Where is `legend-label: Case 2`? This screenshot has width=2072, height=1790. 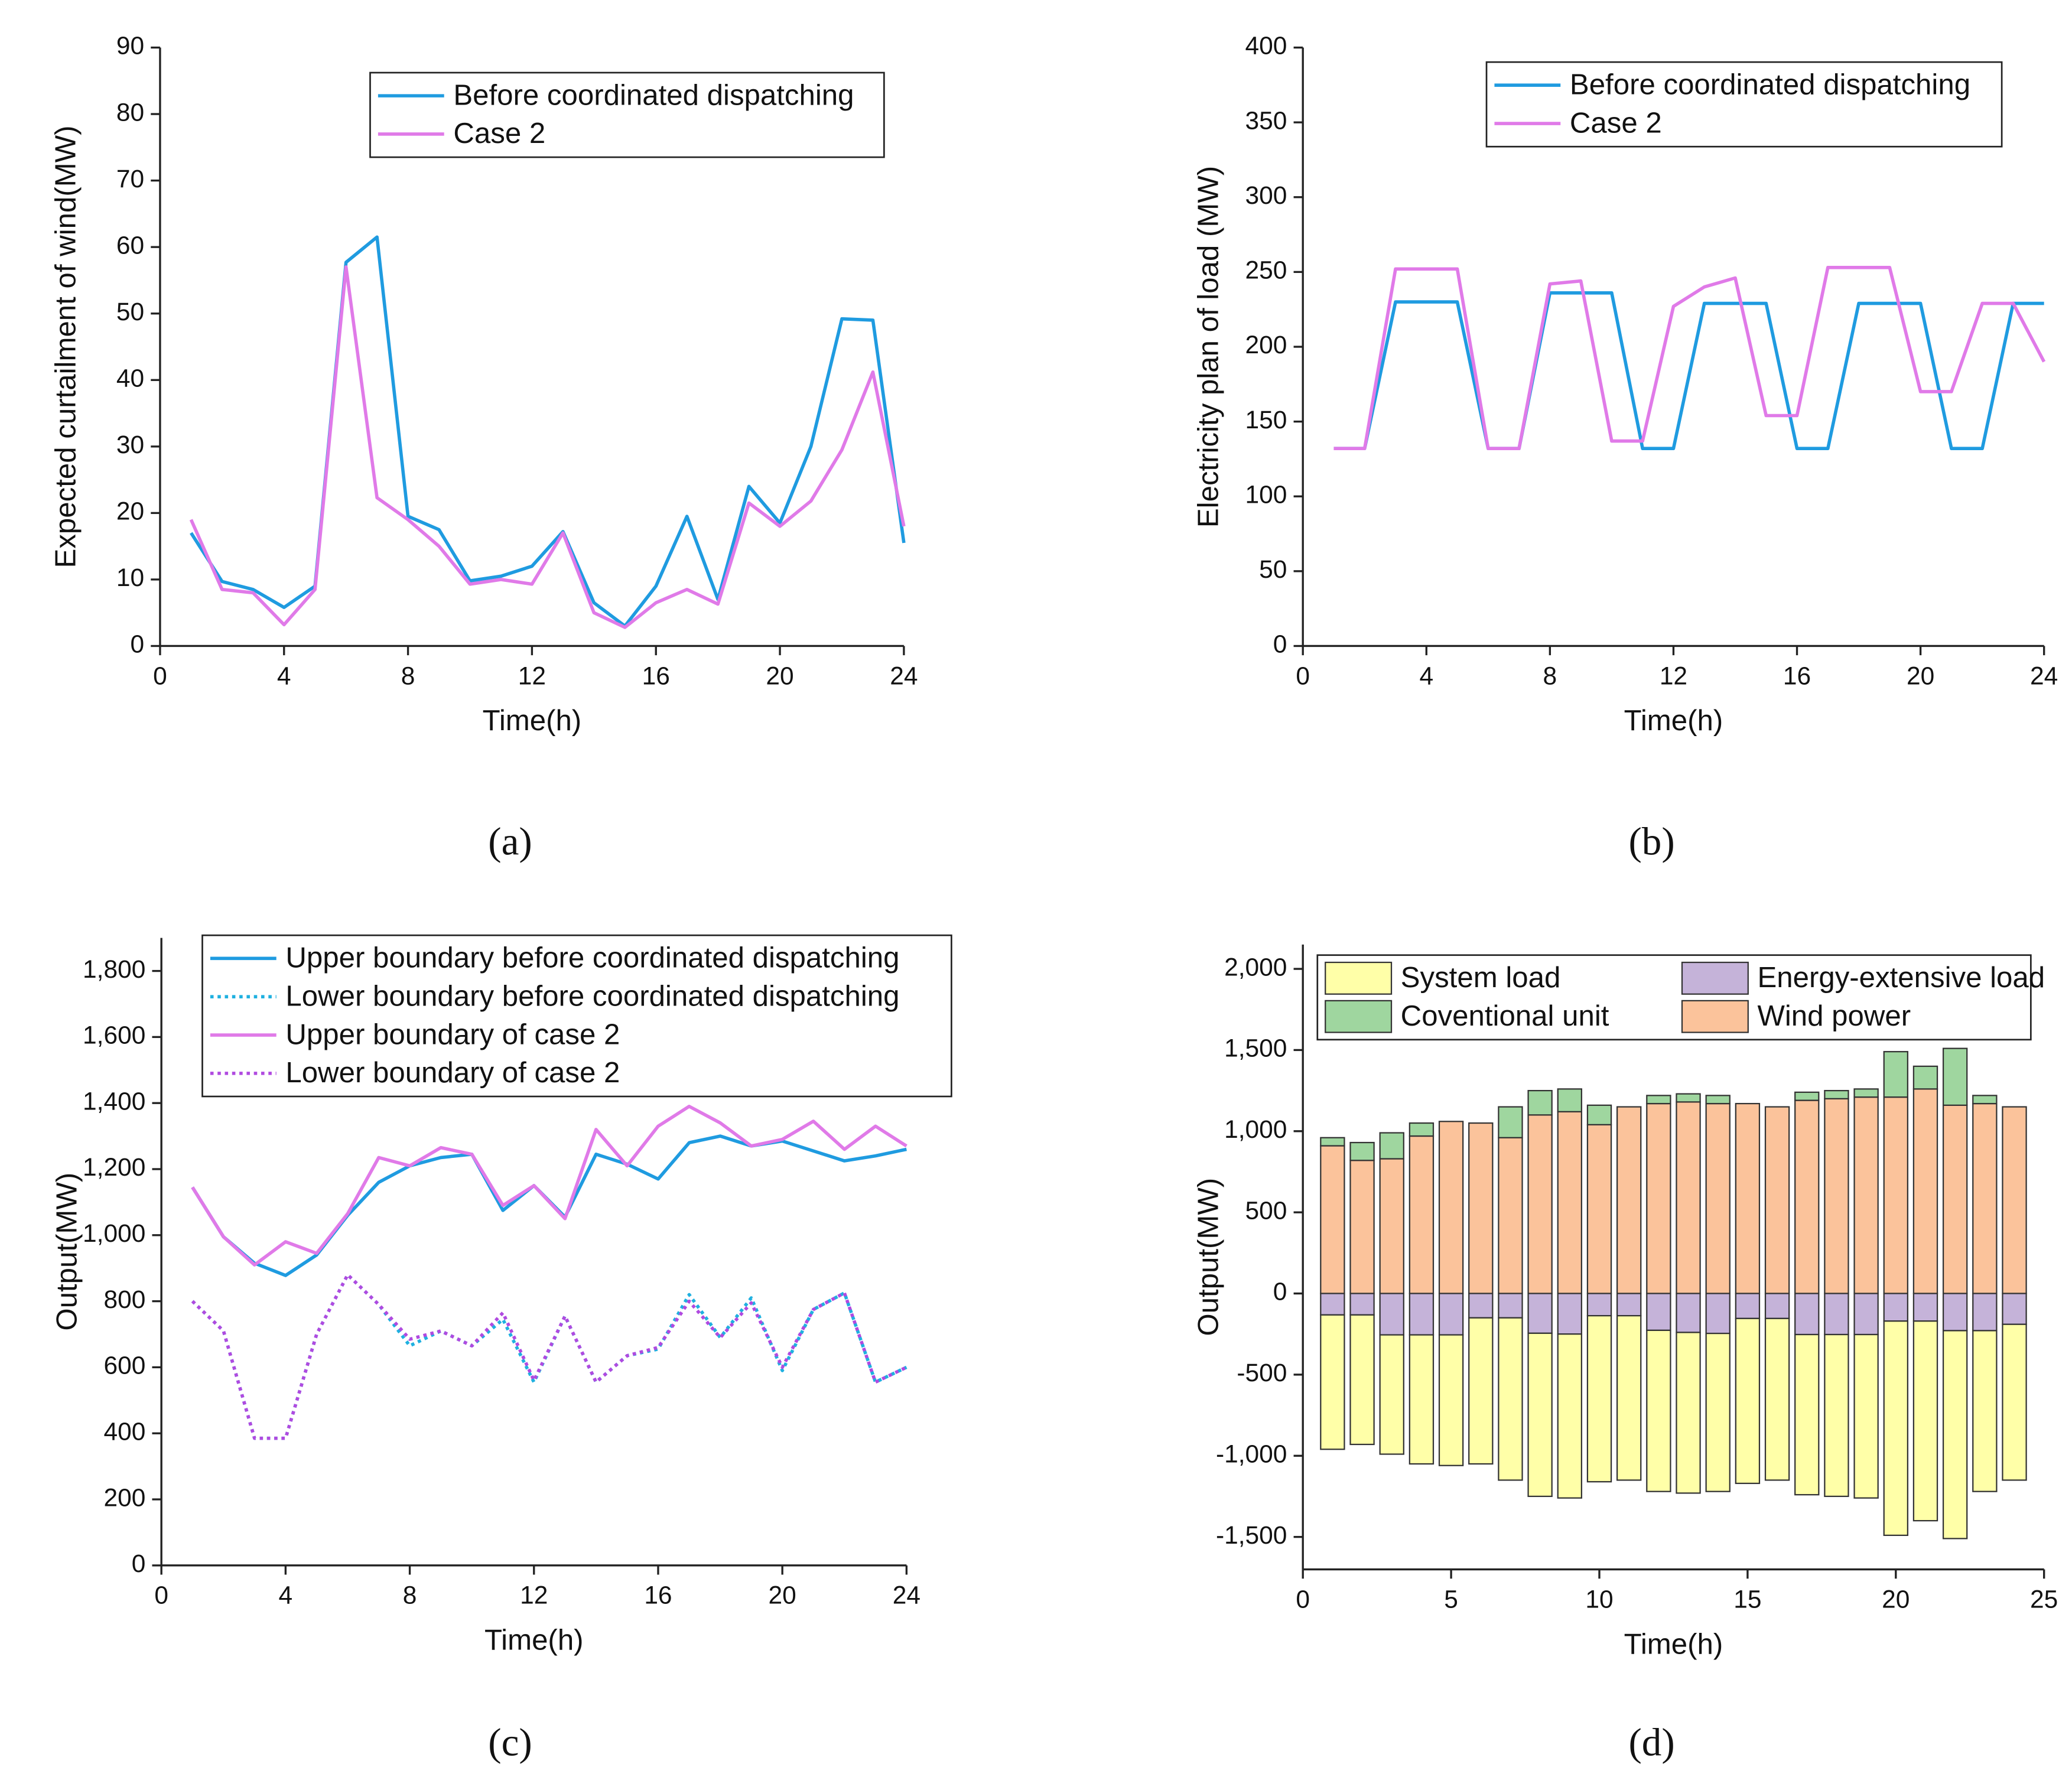 legend-label: Case 2 is located at coordinates (499, 133).